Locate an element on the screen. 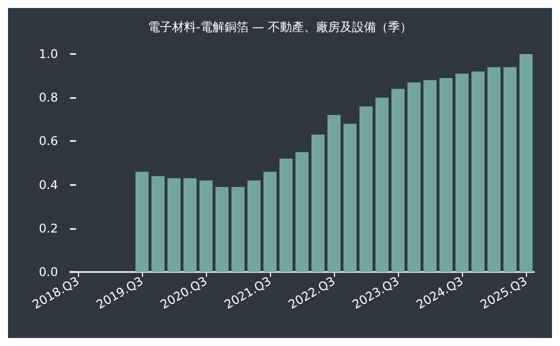  y-tick-label: 0.2 is located at coordinates (48, 228).